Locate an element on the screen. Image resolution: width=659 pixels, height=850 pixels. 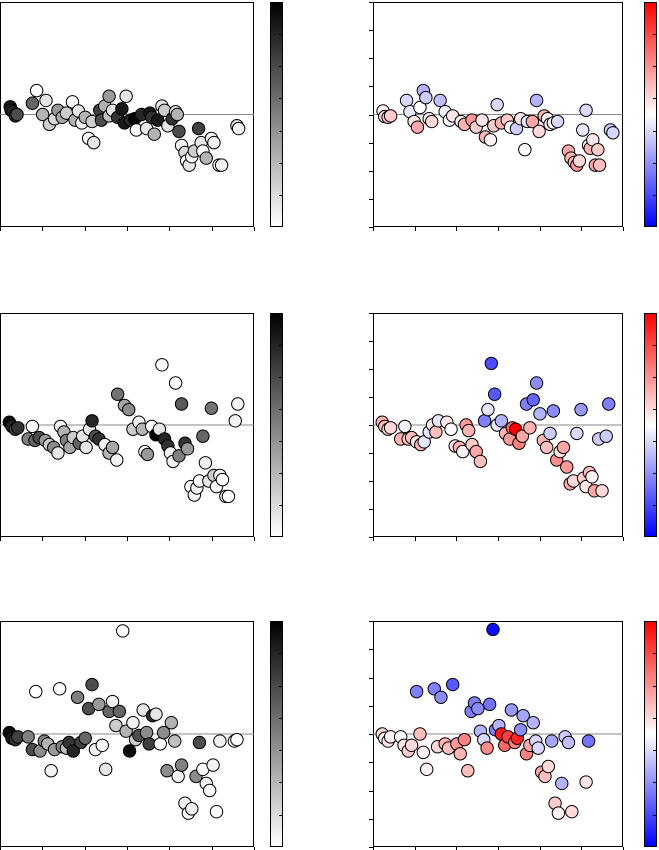
panel-row2-grayscale is located at coordinates (141, 427).